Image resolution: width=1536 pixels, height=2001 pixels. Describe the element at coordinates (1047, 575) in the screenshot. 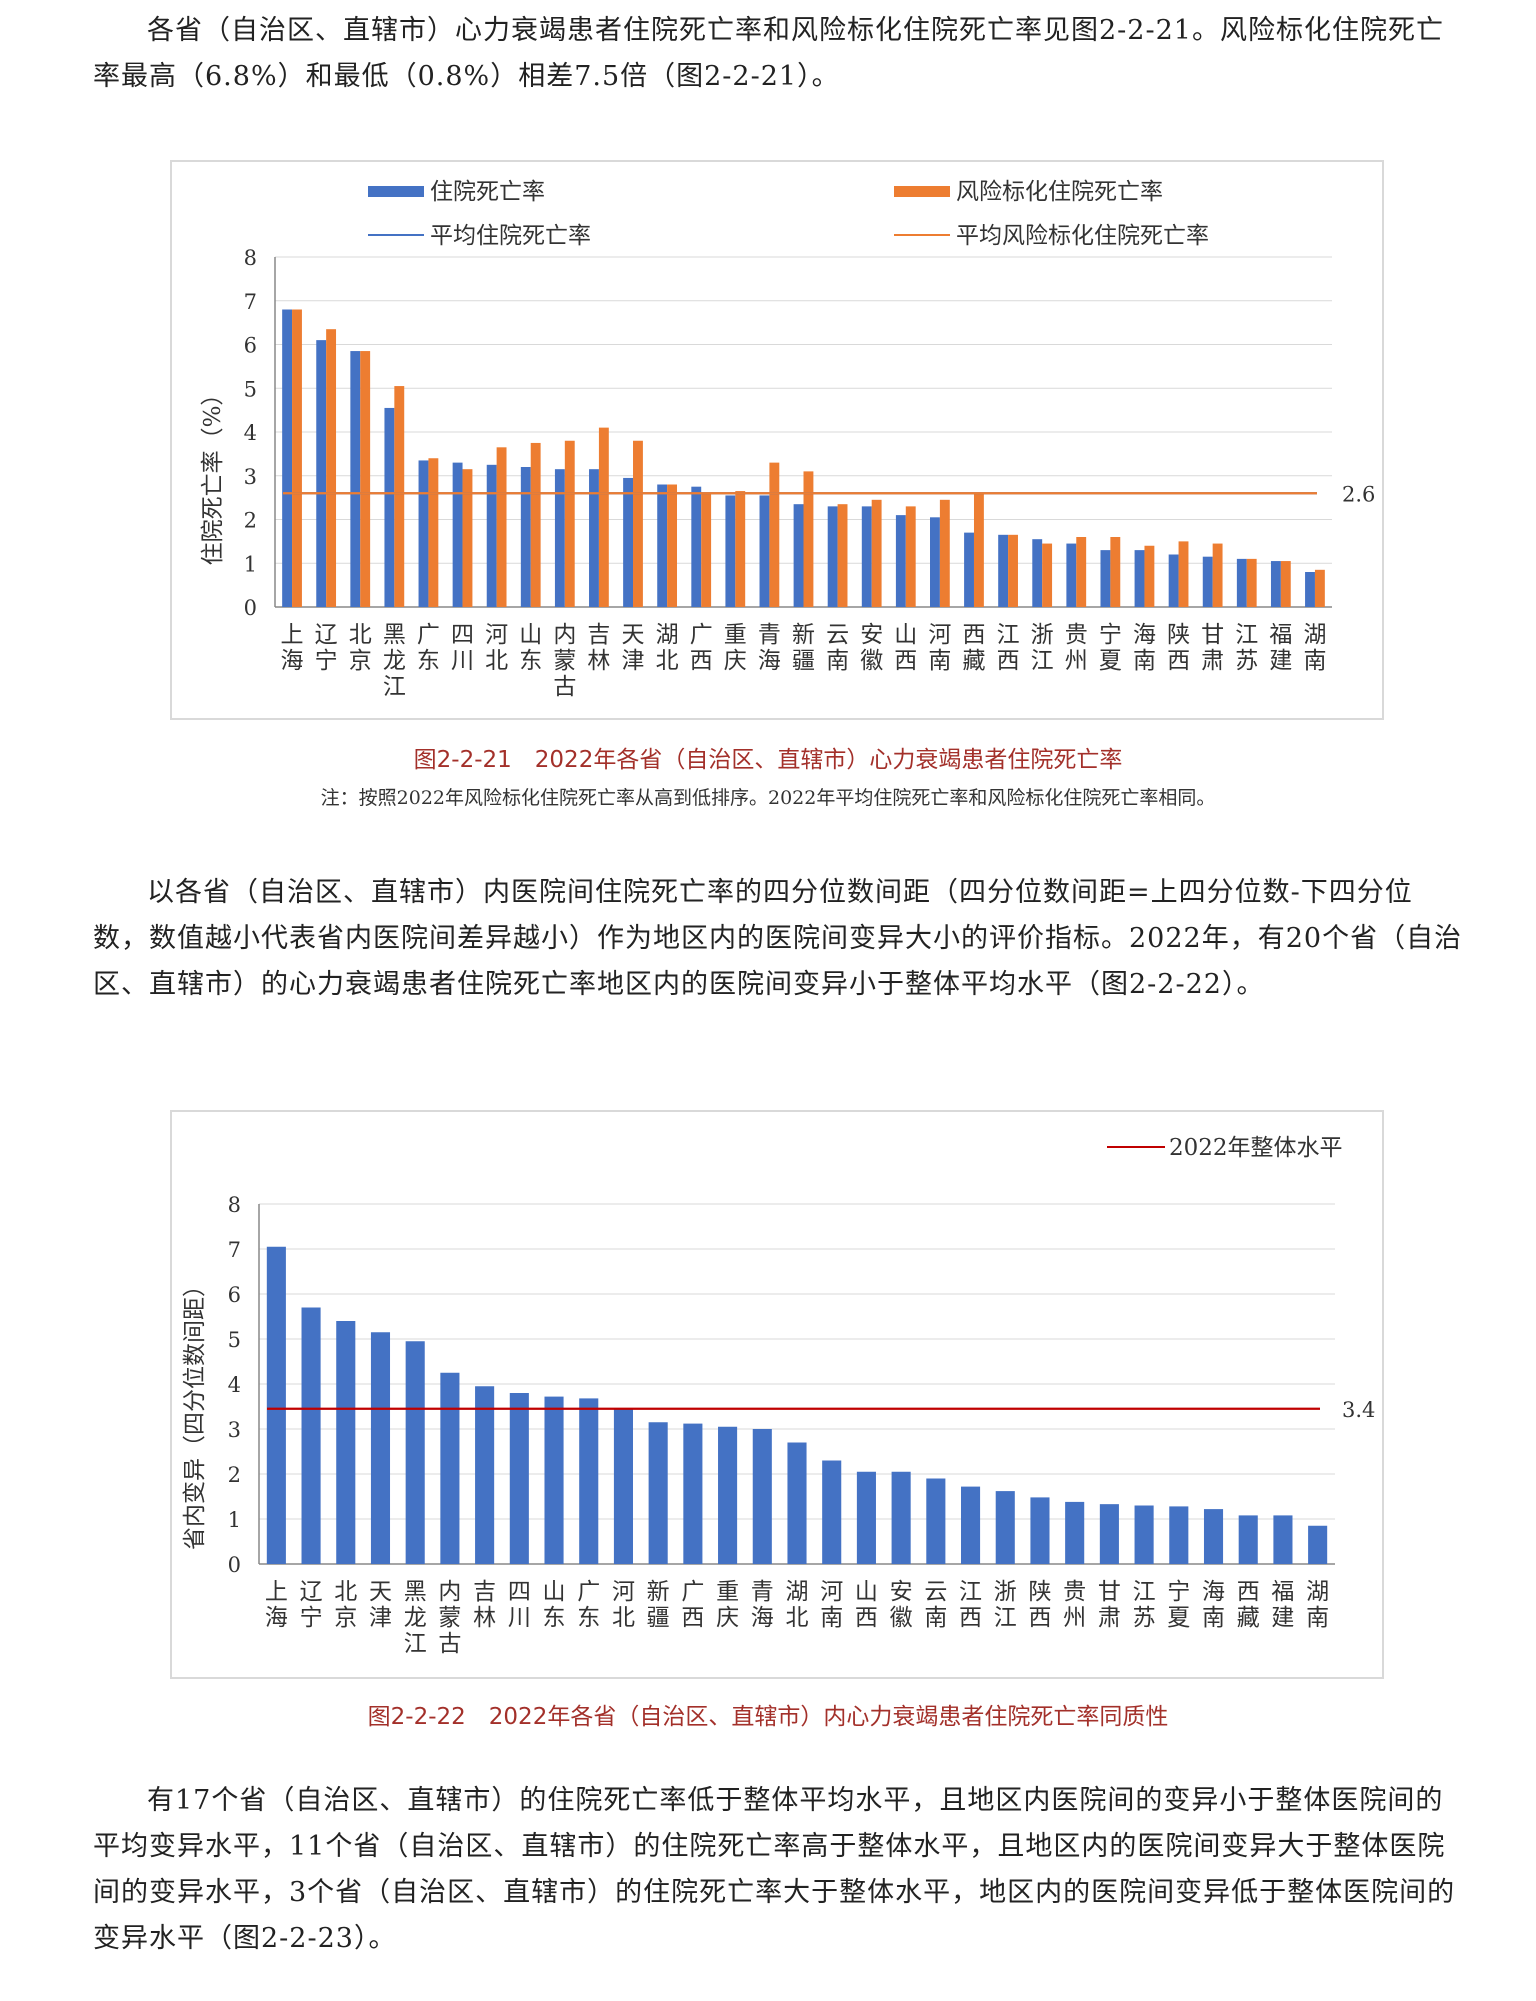

I see `bar-浙江-s1` at that location.